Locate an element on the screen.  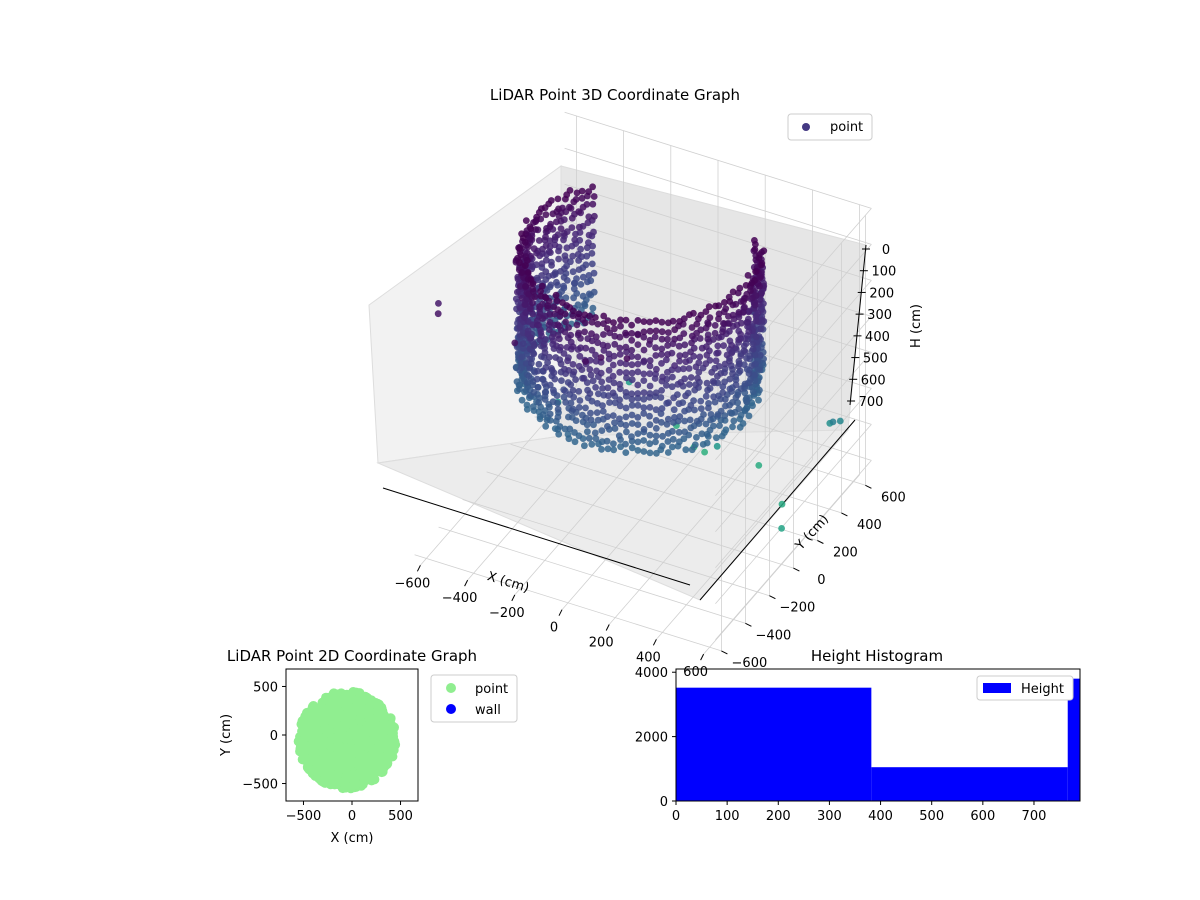
x-tick-mark-3d is located at coordinates (560, 612).